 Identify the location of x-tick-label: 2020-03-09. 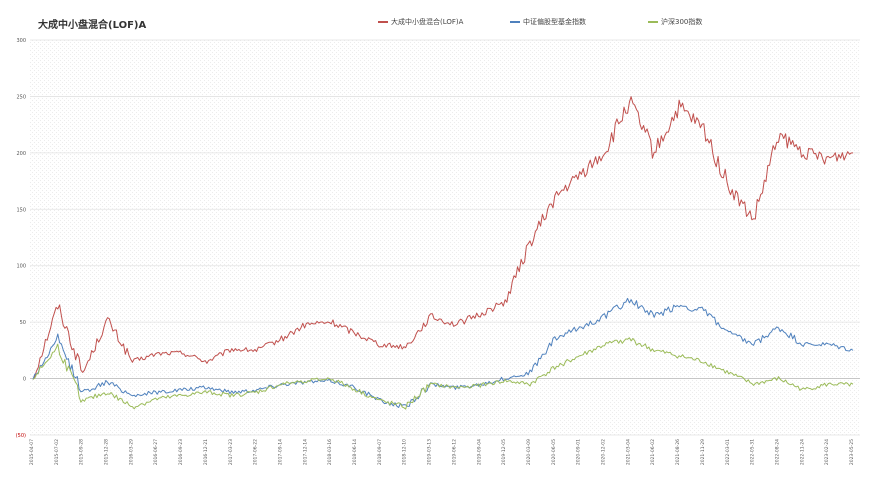
(529, 452).